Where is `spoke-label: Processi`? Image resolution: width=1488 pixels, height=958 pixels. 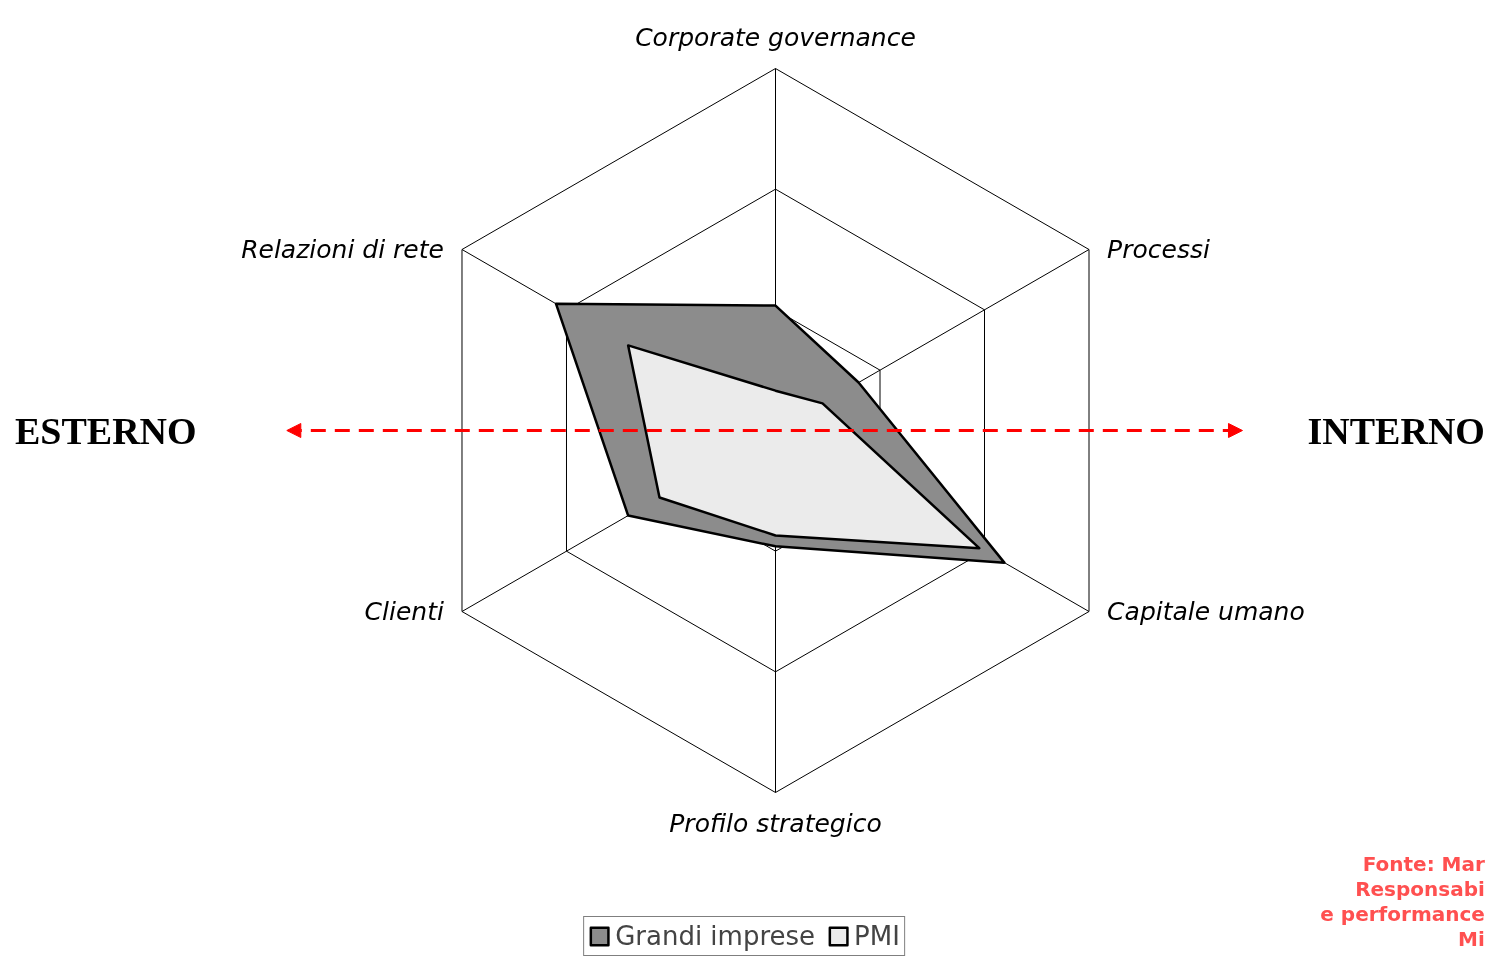 spoke-label: Processi is located at coordinates (1158, 249).